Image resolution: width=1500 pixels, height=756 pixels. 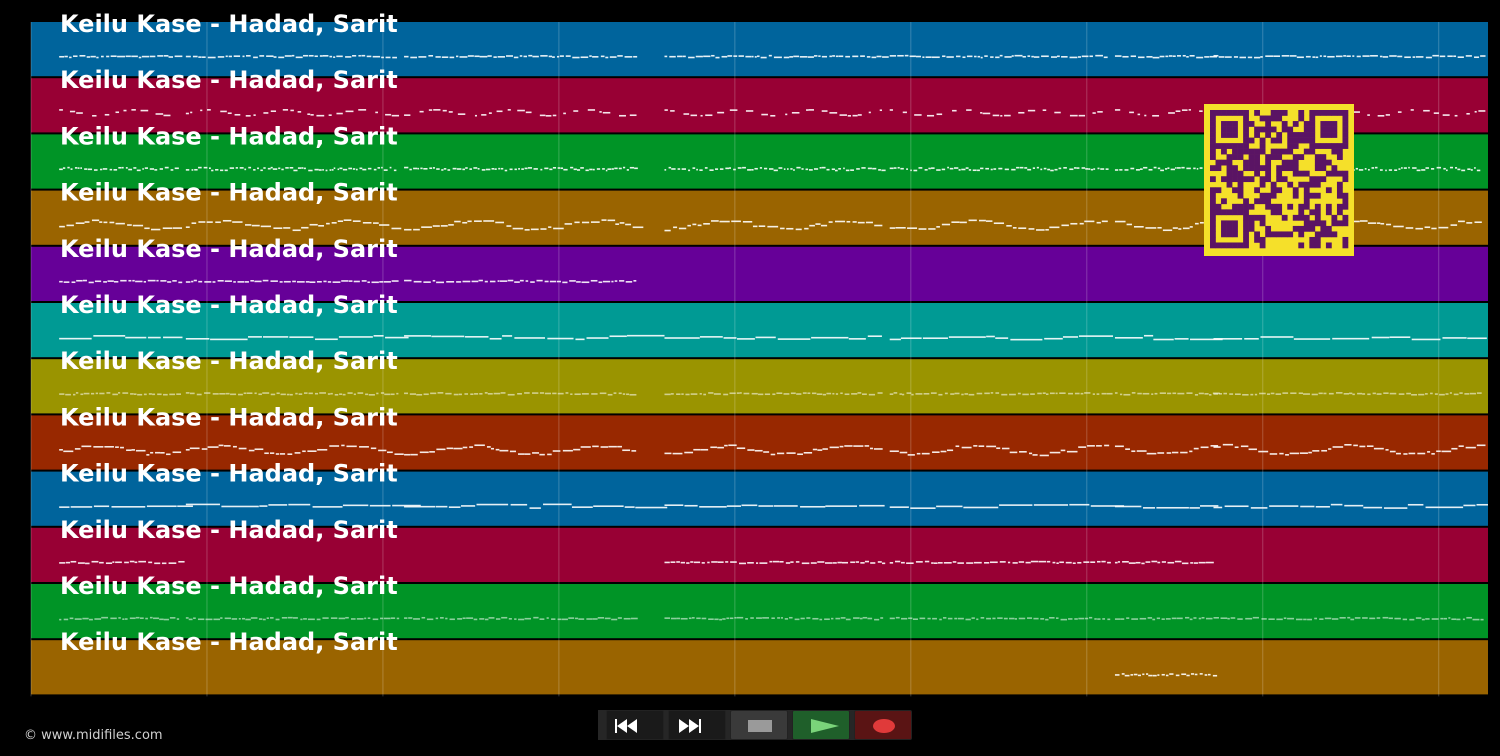 I want to click on rewind-icon, so click(x=626, y=726).